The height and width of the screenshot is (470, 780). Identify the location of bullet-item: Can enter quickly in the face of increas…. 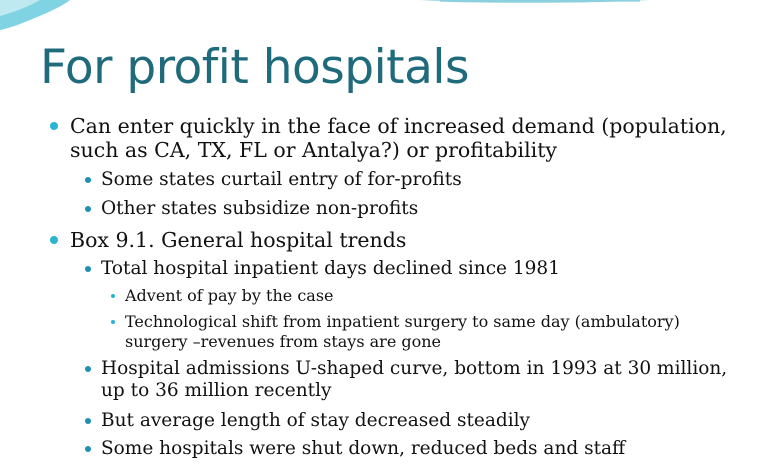
(388, 138).